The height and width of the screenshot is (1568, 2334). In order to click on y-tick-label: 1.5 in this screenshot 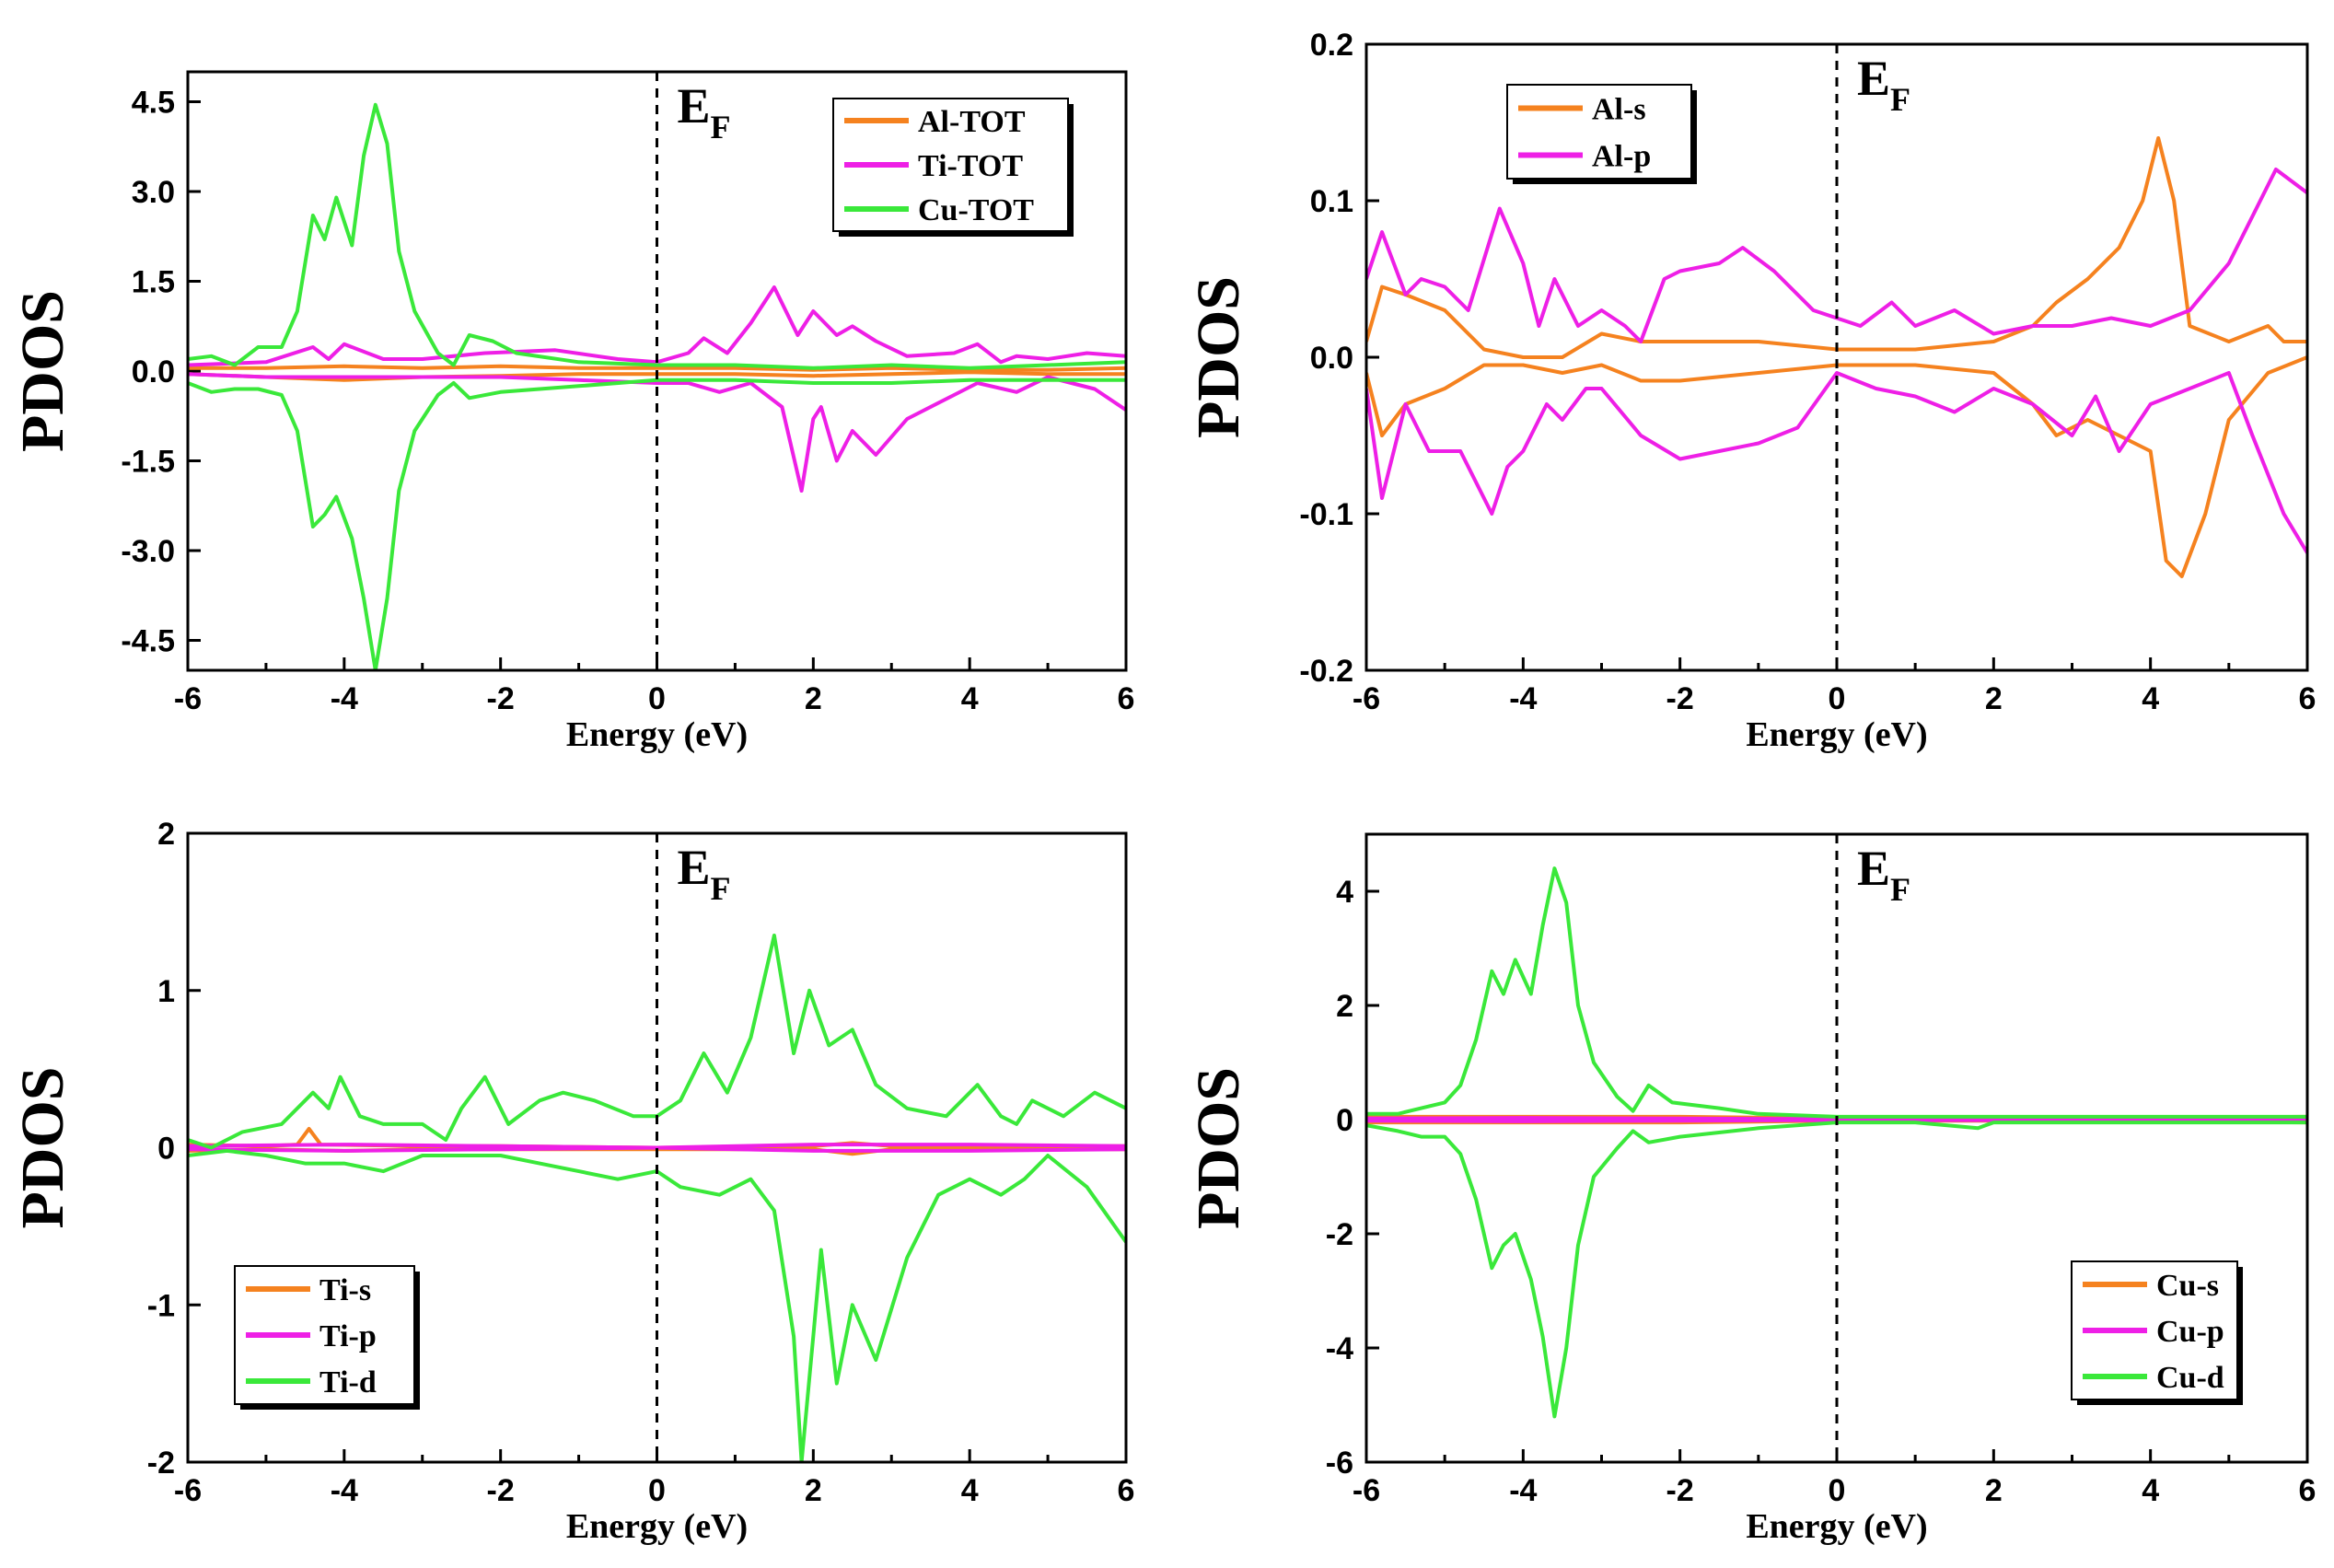, I will do `click(153, 282)`.